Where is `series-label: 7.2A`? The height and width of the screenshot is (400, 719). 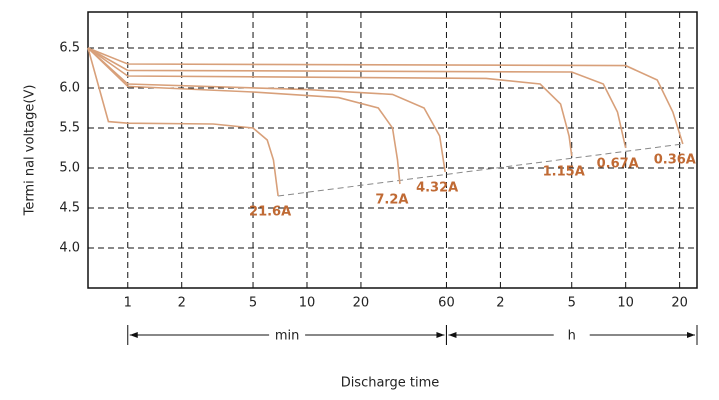 series-label: 7.2A is located at coordinates (391, 200).